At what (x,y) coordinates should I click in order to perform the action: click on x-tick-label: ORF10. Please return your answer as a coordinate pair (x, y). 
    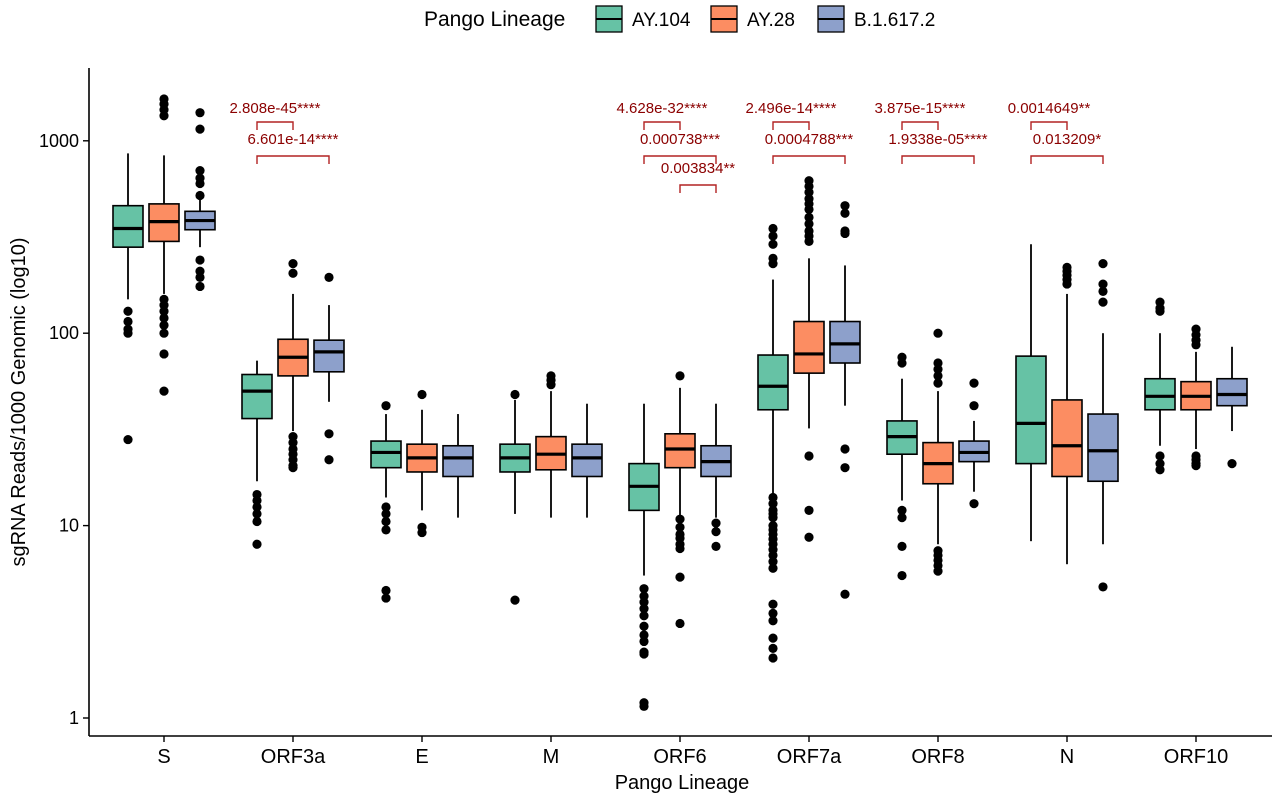
    Looking at the image, I should click on (1196, 757).